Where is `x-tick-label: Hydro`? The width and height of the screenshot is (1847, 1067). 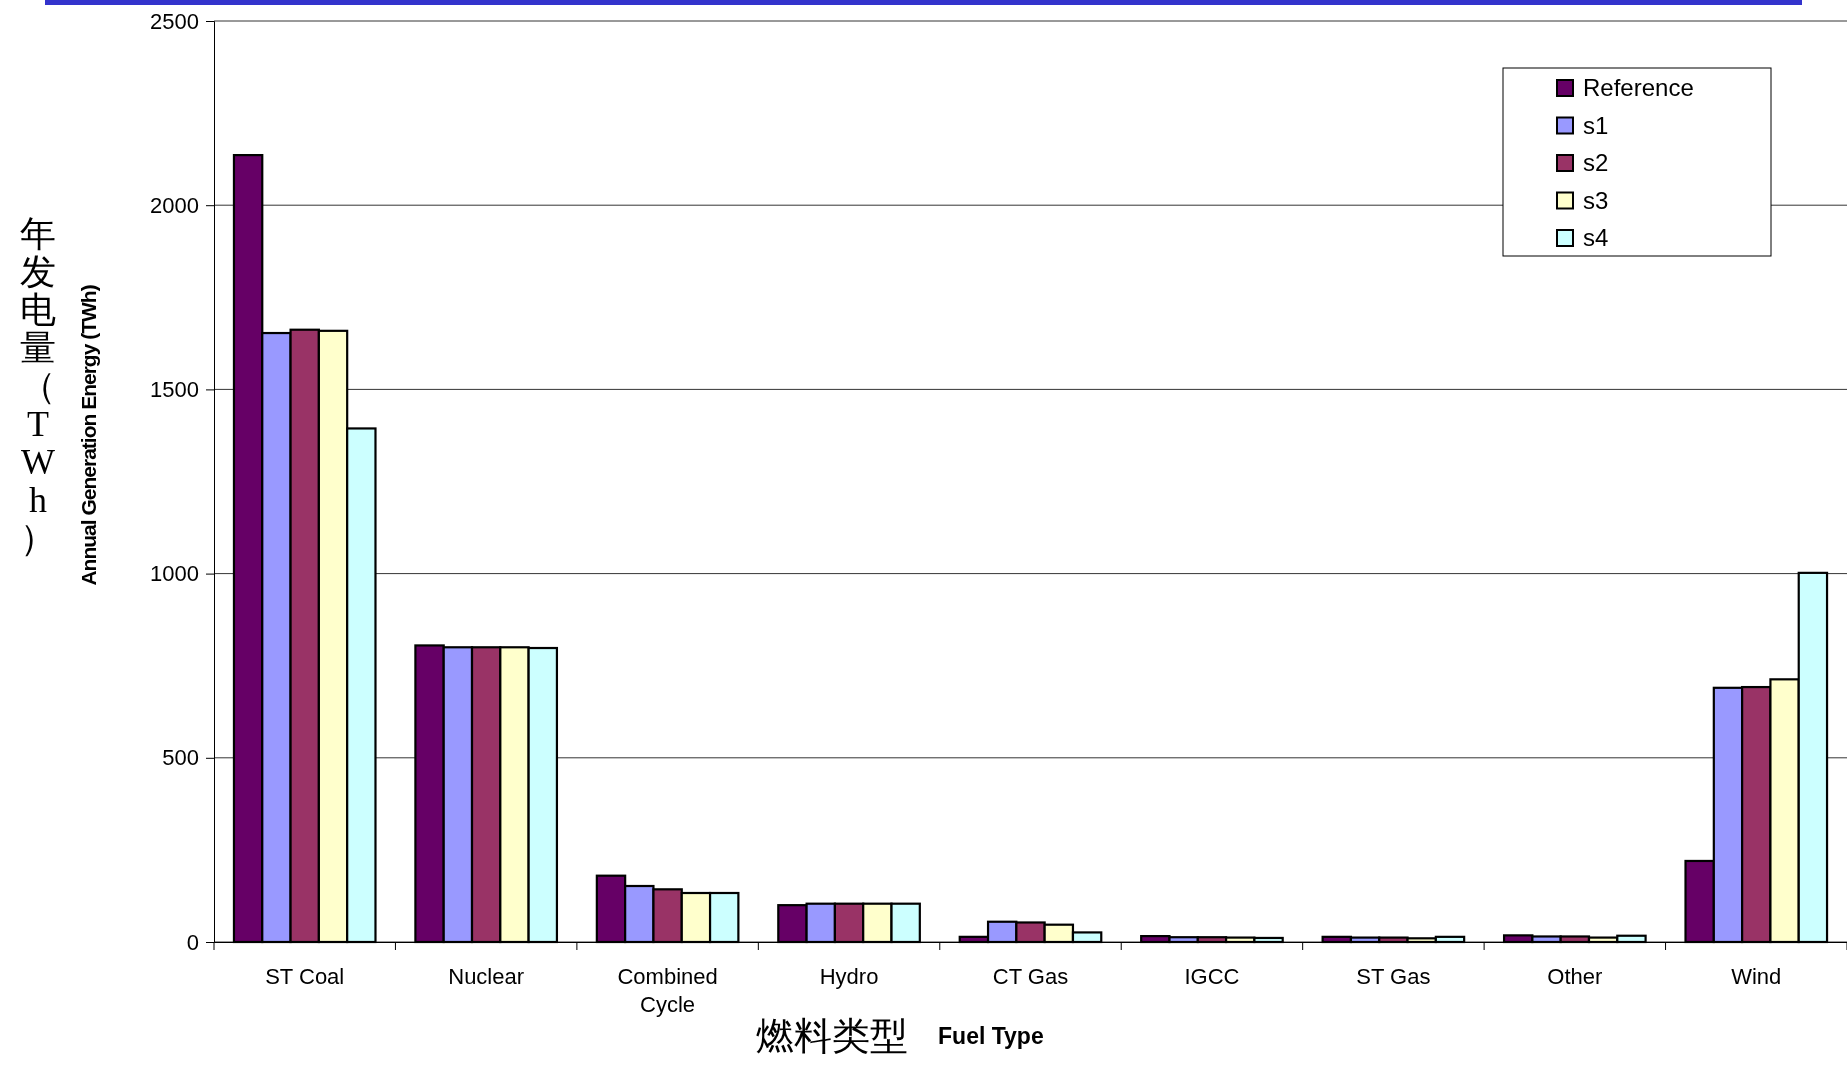
x-tick-label: Hydro is located at coordinates (849, 976).